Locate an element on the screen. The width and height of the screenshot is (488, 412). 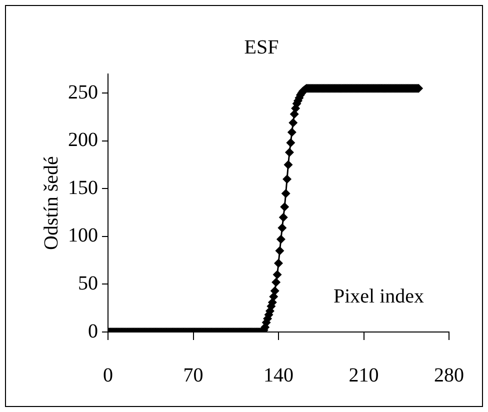
y-tick-label: 200 is located at coordinates (83, 140).